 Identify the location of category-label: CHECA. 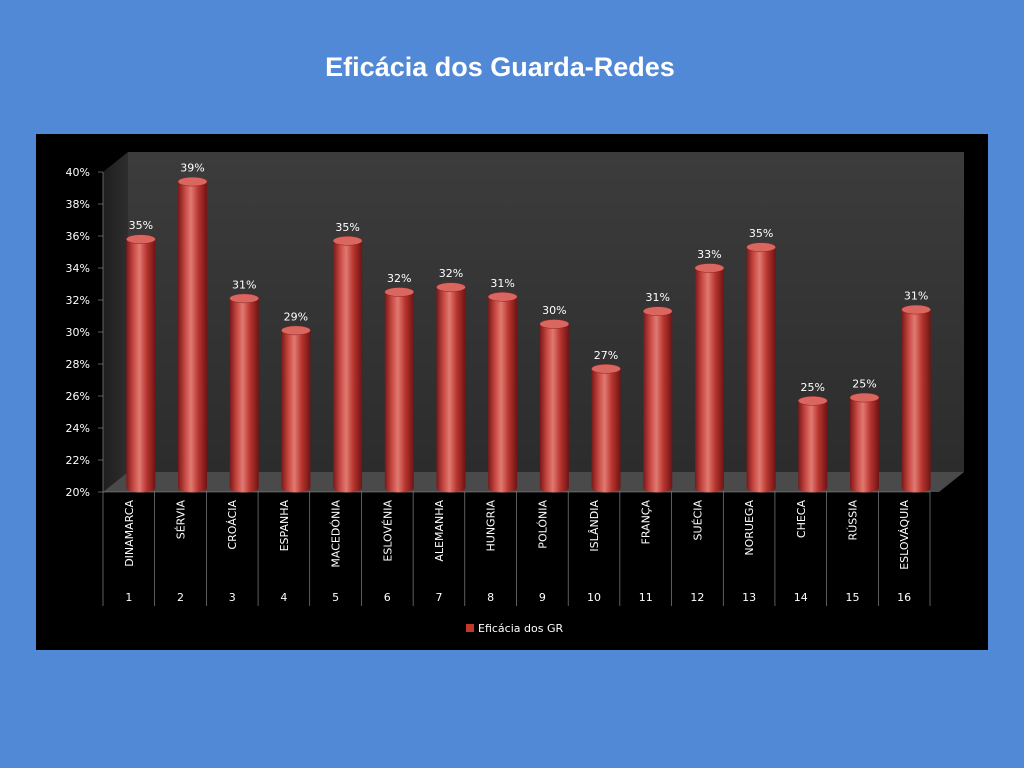
(801, 519).